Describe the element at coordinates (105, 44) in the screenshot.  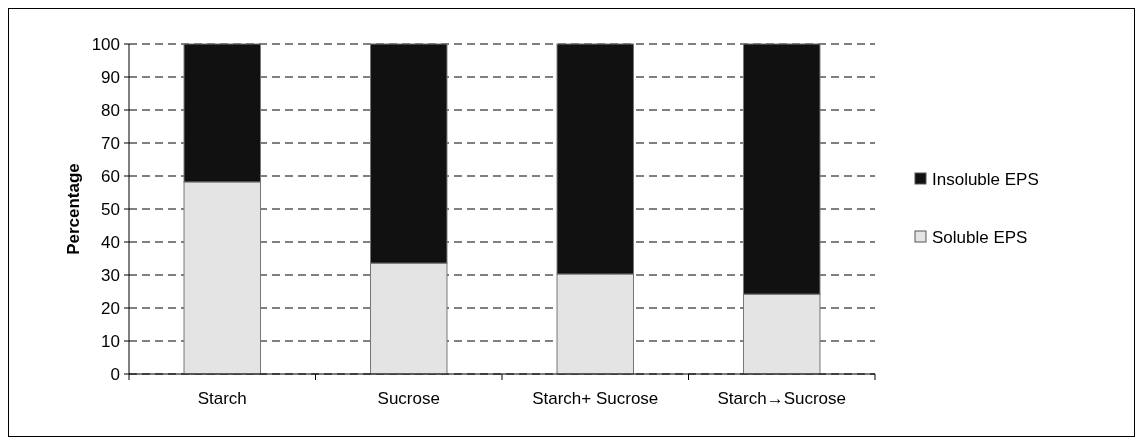
I see `y-tick-label: 100` at that location.